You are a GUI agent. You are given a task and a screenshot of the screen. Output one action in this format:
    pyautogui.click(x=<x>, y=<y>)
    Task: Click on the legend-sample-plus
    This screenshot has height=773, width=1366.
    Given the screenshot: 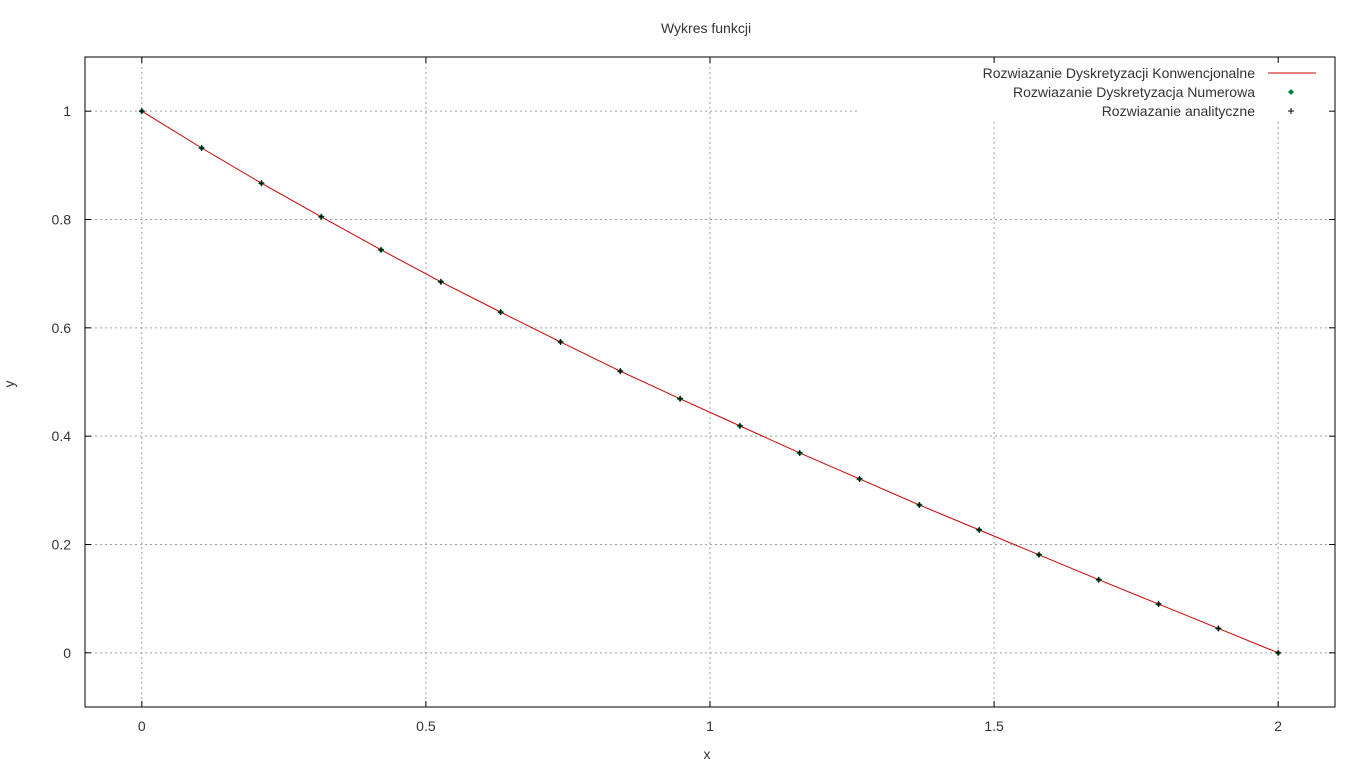 What is the action you would take?
    pyautogui.click(x=1291, y=111)
    